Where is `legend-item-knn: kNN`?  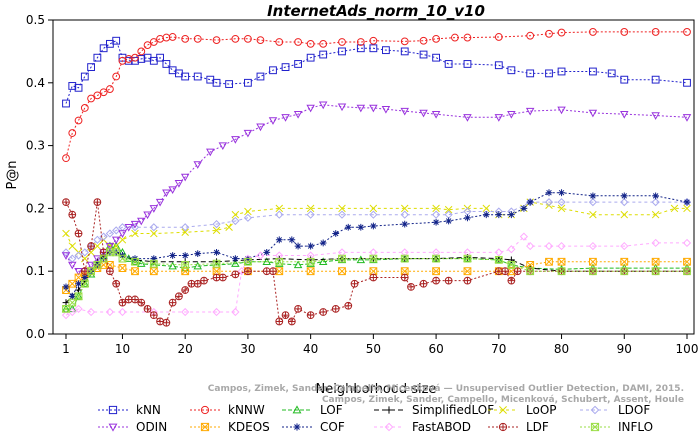
legend-item-knn: kNN is located at coordinates (129, 410).